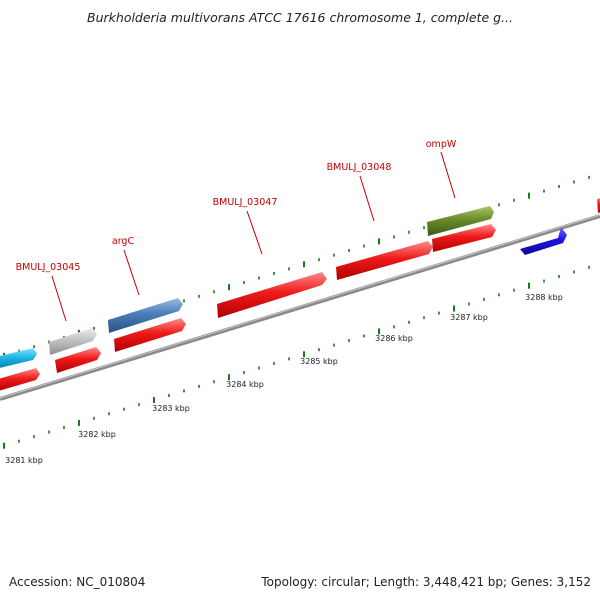  What do you see at coordinates (150, 335) in the screenshot?
I see `gene-red-argc` at bounding box center [150, 335].